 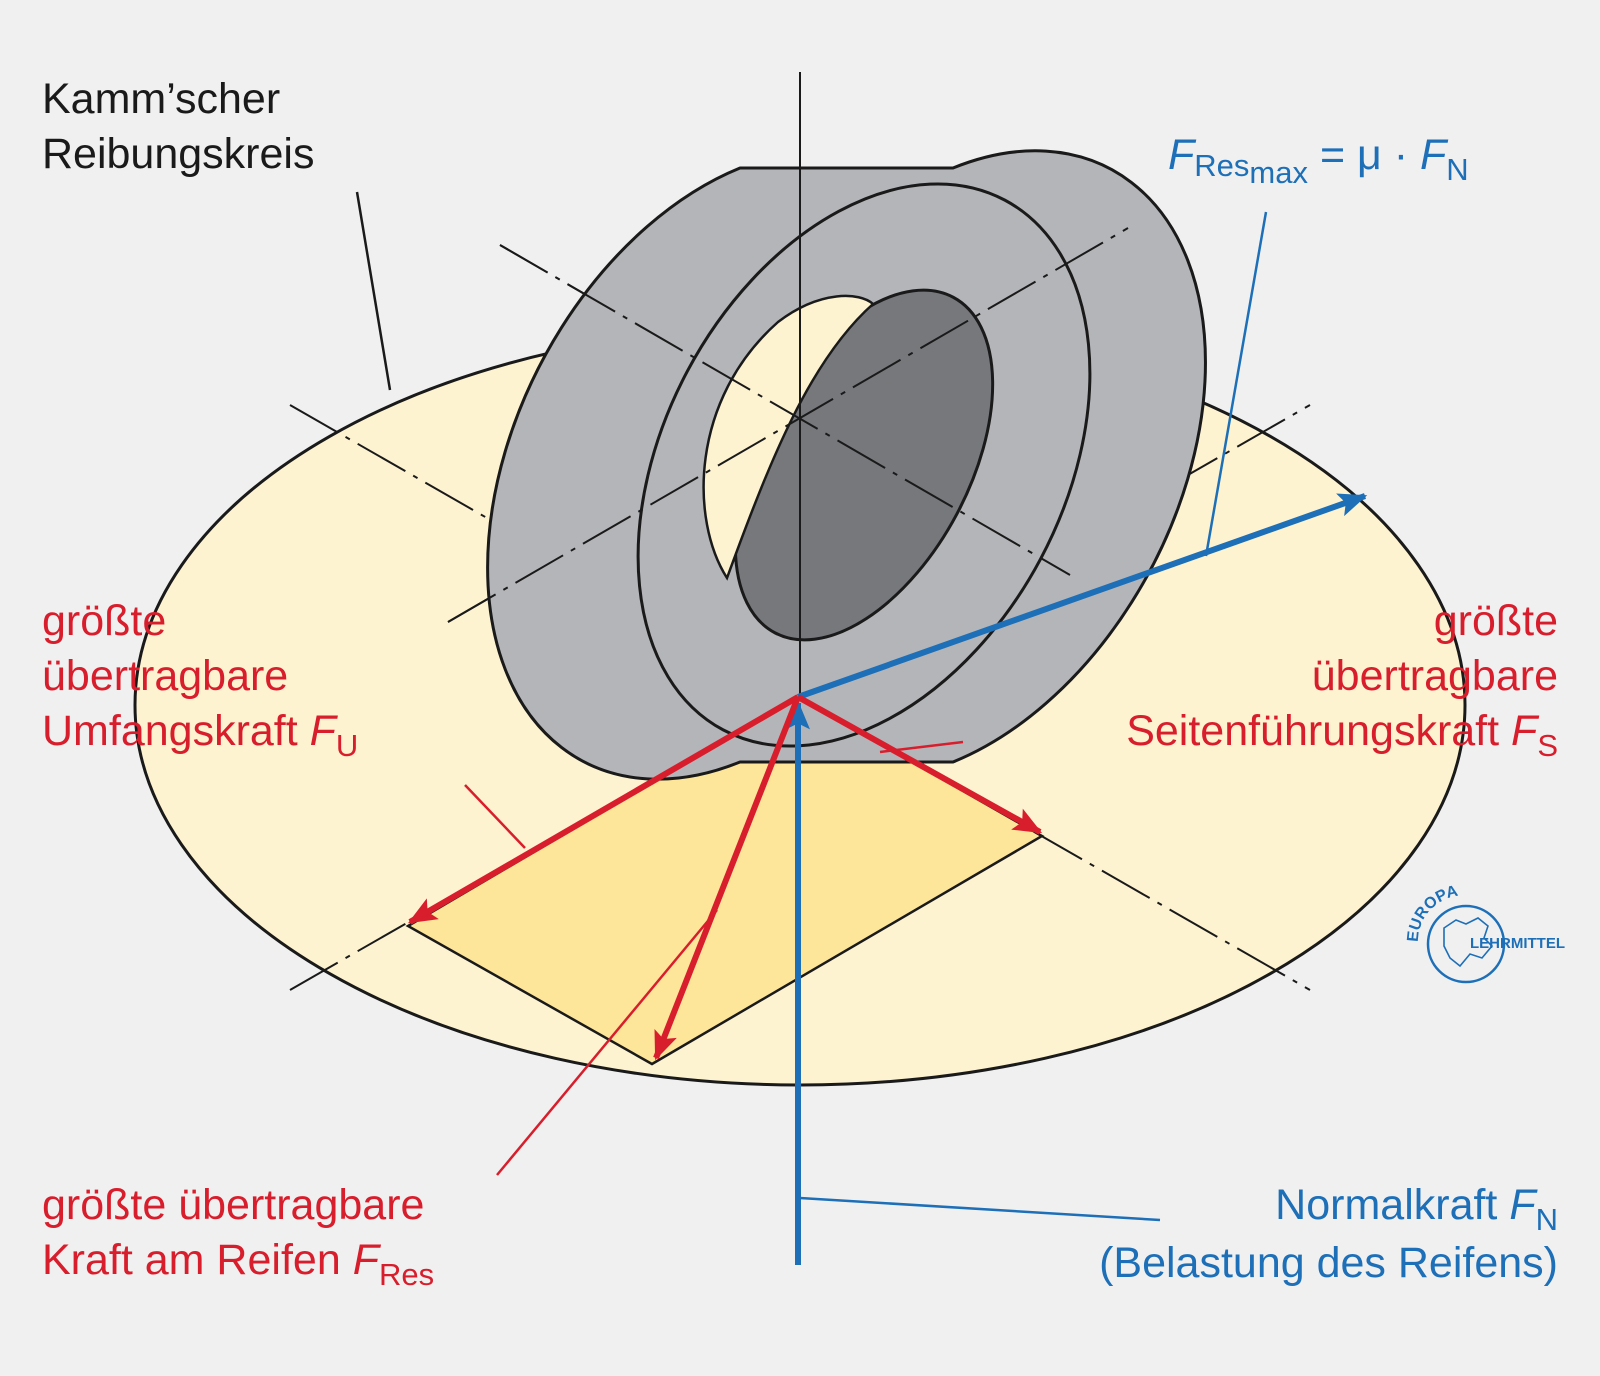 I want to click on europa-lehrmittel-logo: EUROPA LEHRMITTEL, so click(x=1485, y=933).